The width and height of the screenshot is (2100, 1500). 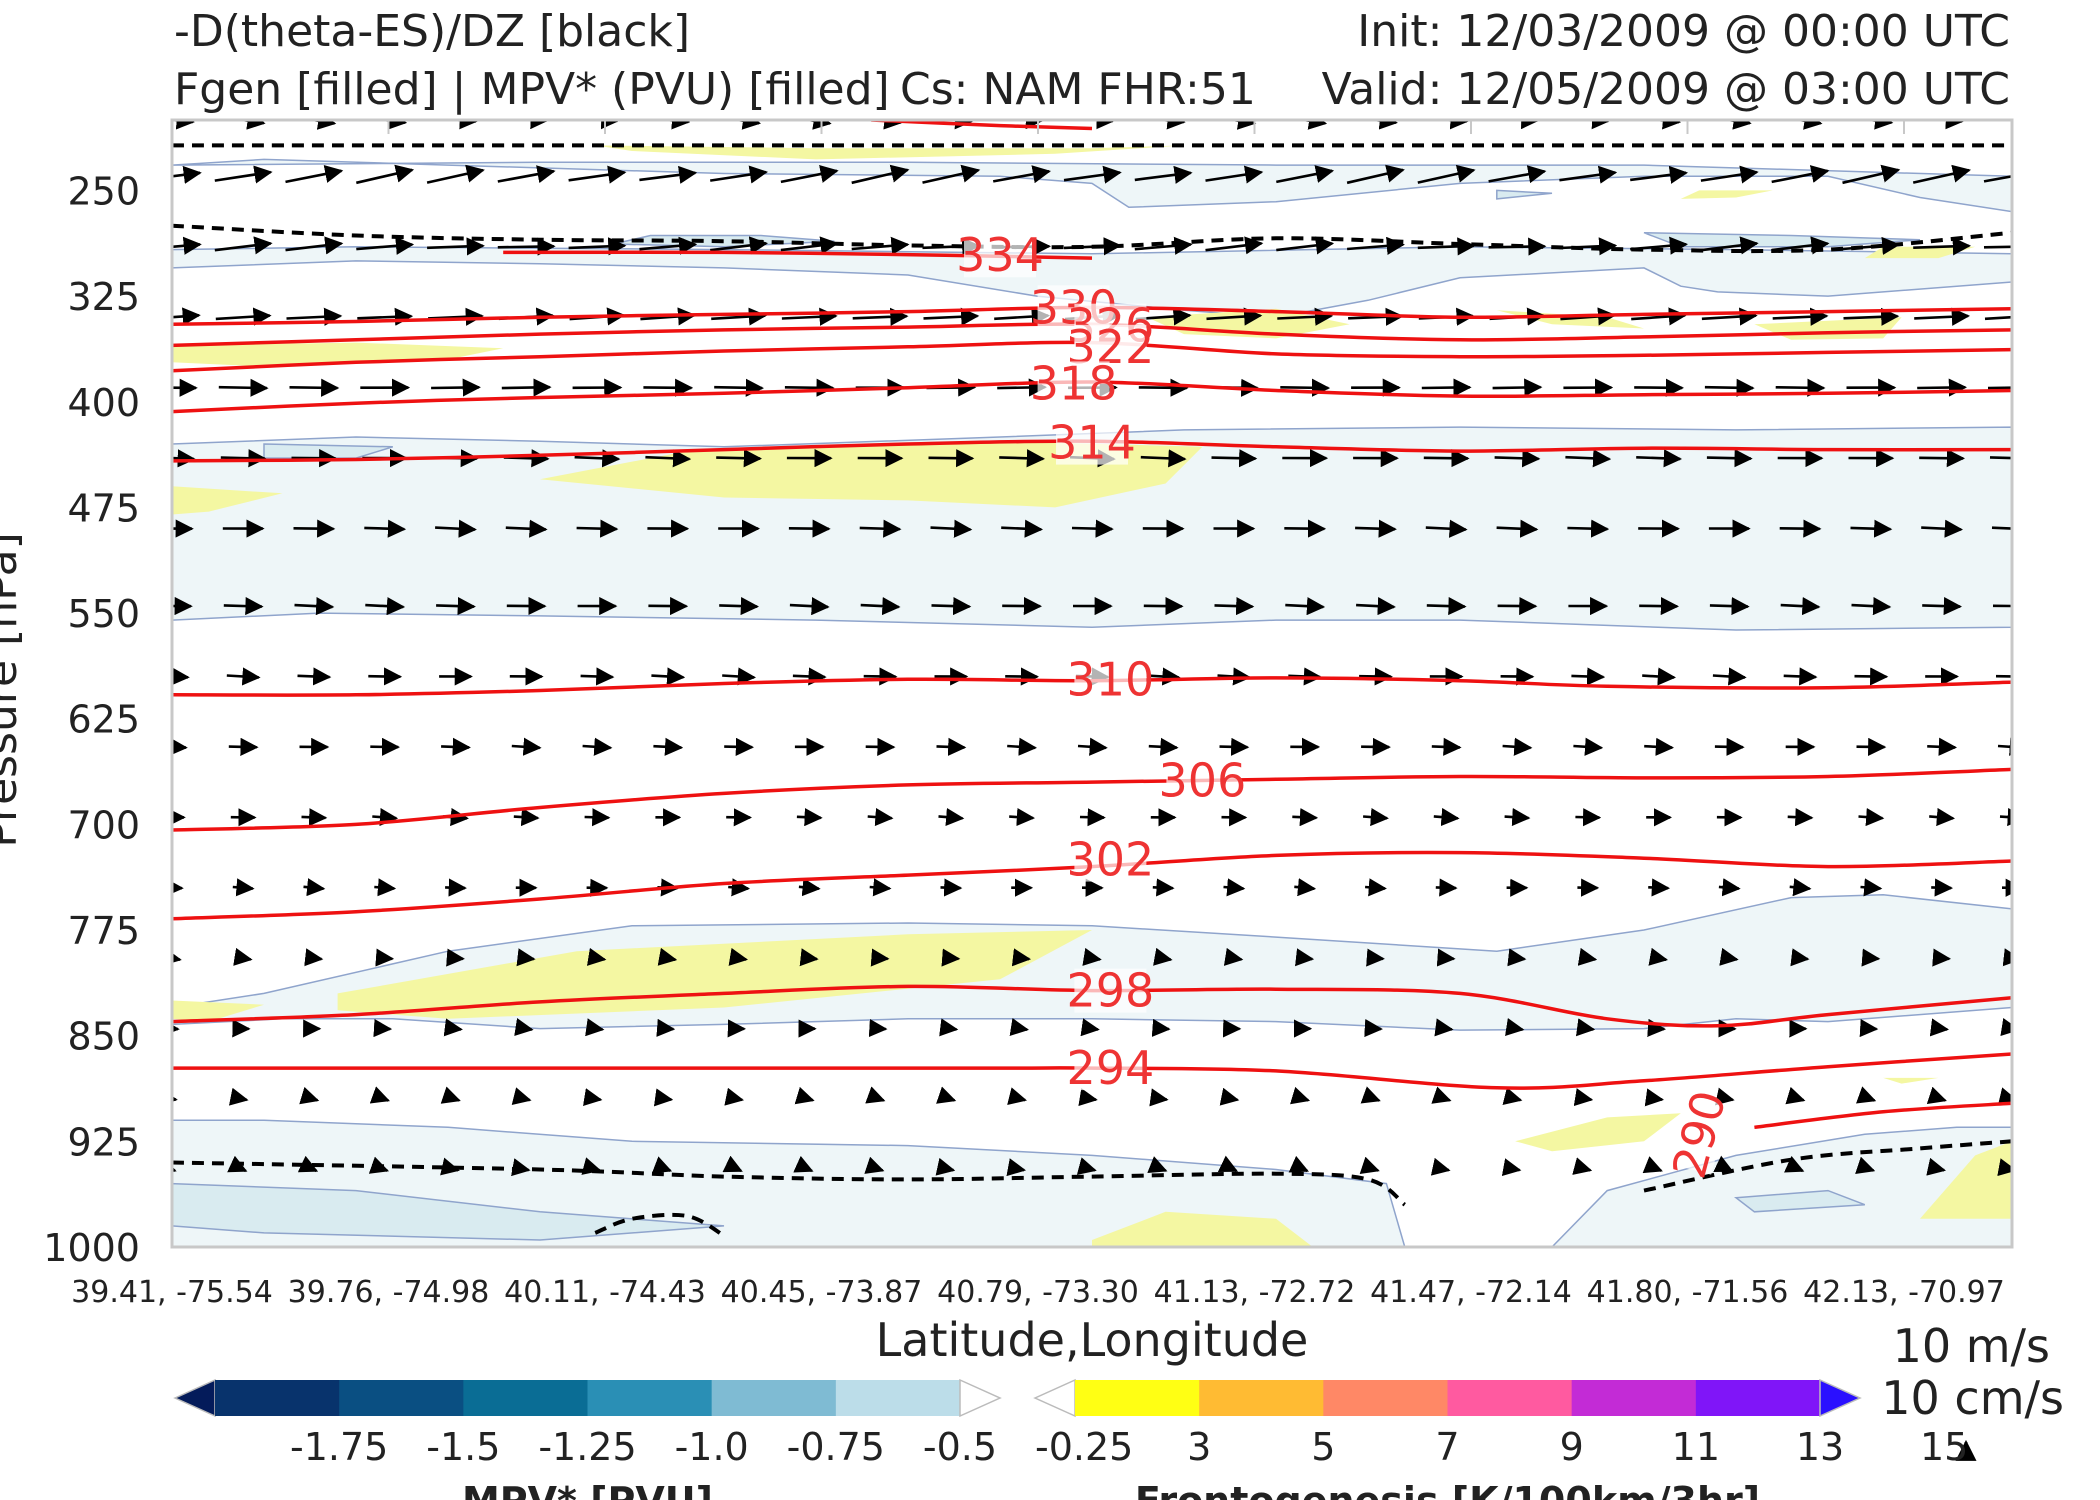 What do you see at coordinates (13, 690) in the screenshot?
I see `y-axis-label: Pressure [hPa]` at bounding box center [13, 690].